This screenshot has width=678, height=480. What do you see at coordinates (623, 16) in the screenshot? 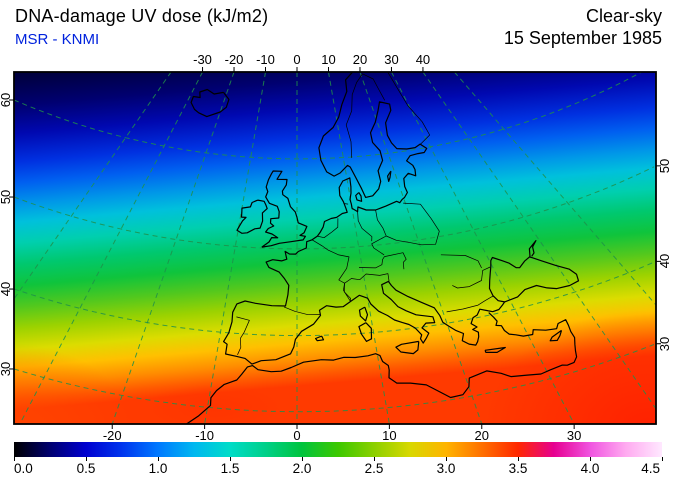
I see `condition-label: Clear-sky` at bounding box center [623, 16].